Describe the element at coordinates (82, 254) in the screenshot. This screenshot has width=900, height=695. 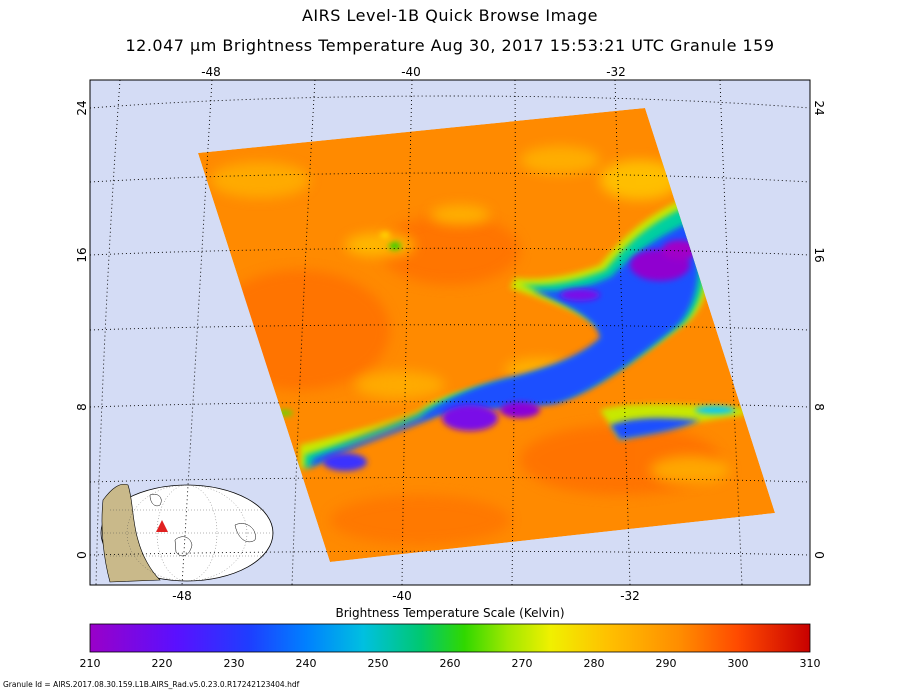
I see `left-lat-label: 16` at that location.